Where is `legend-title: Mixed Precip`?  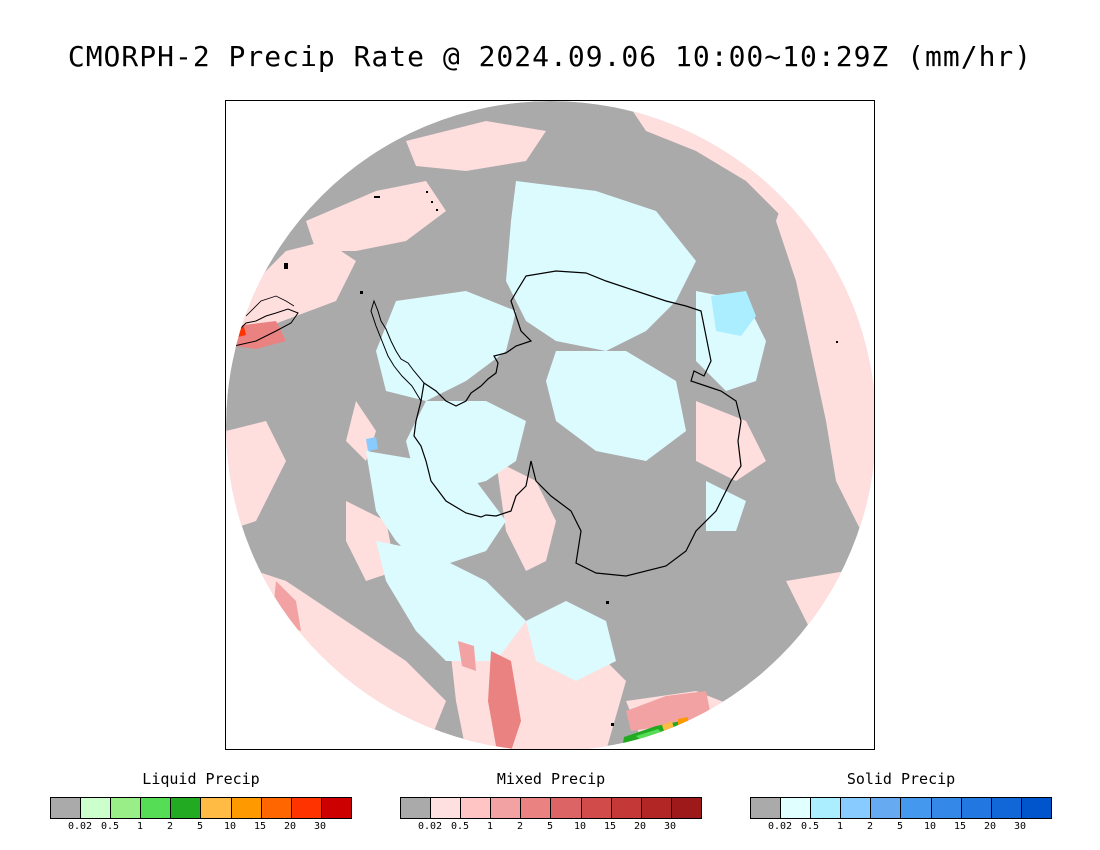 legend-title: Mixed Precip is located at coordinates (551, 779).